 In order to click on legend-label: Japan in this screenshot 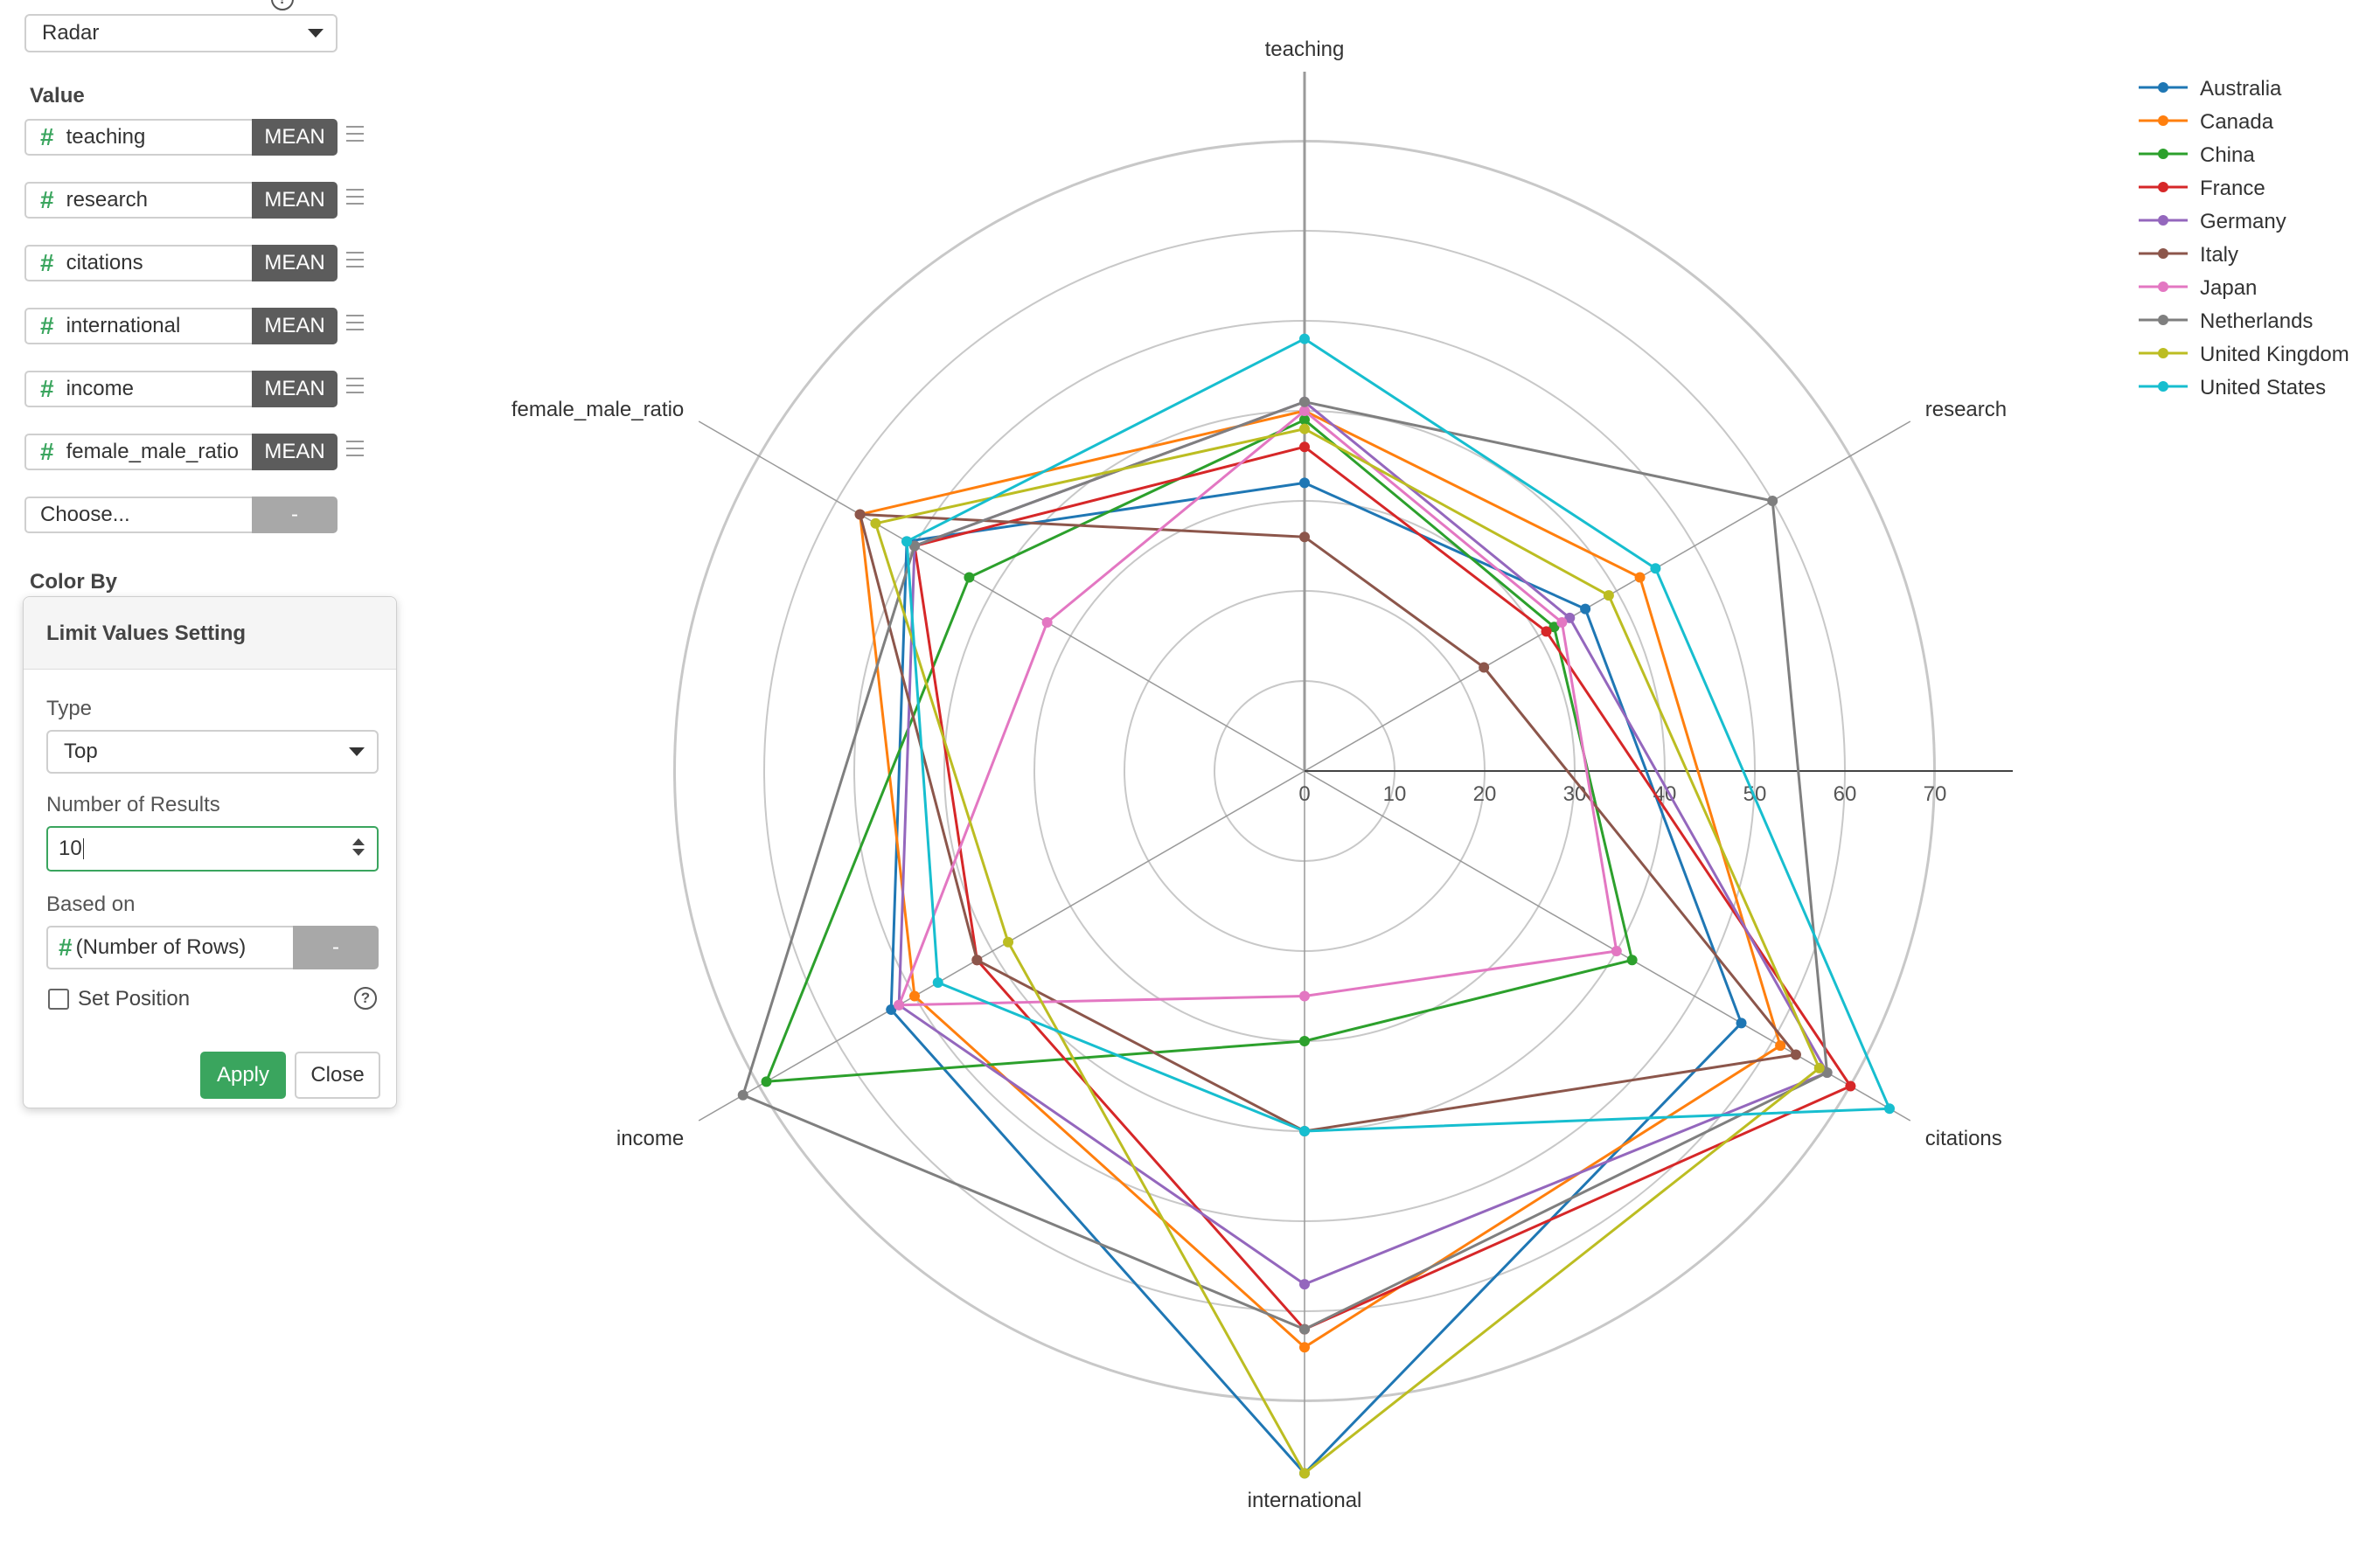, I will do `click(2229, 288)`.